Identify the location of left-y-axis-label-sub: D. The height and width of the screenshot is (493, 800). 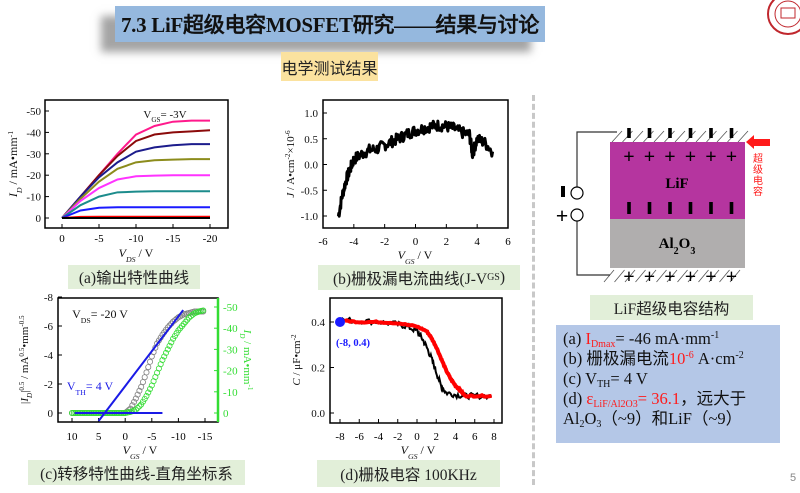
(30, 395).